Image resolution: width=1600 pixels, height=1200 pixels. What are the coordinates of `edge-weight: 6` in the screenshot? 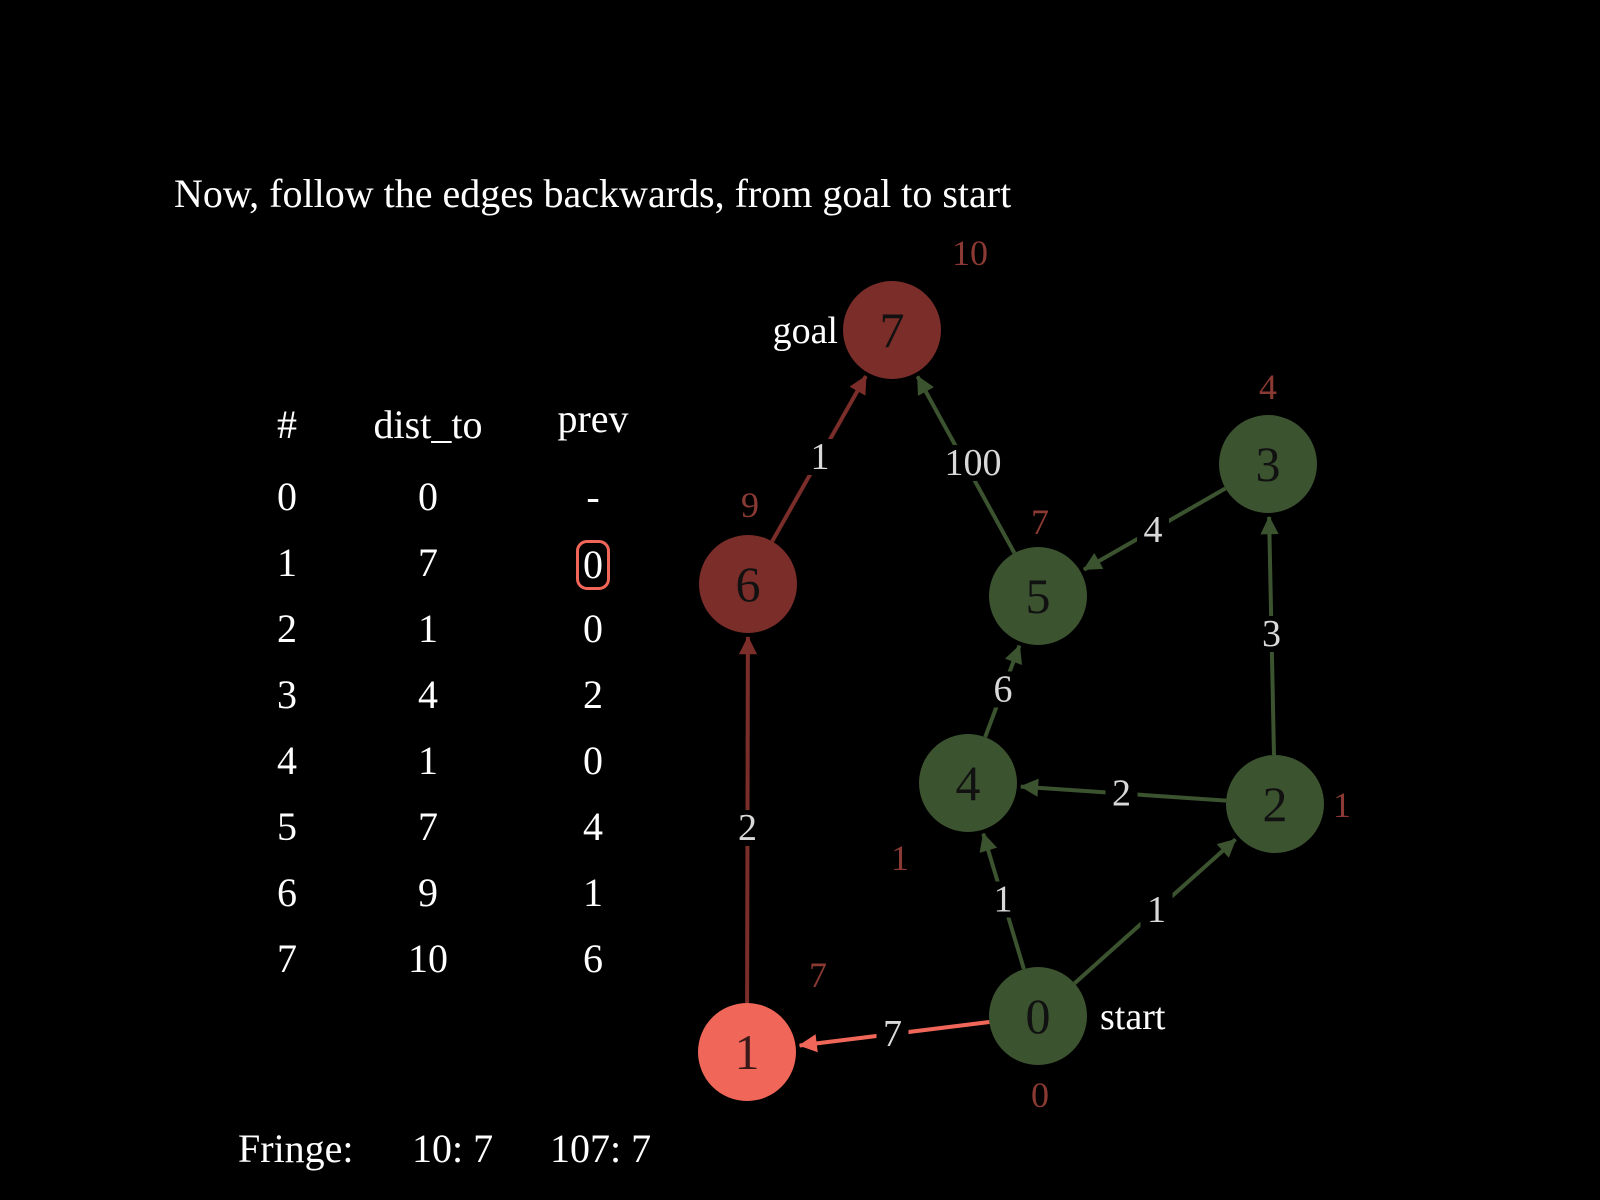 It's located at (1003, 690).